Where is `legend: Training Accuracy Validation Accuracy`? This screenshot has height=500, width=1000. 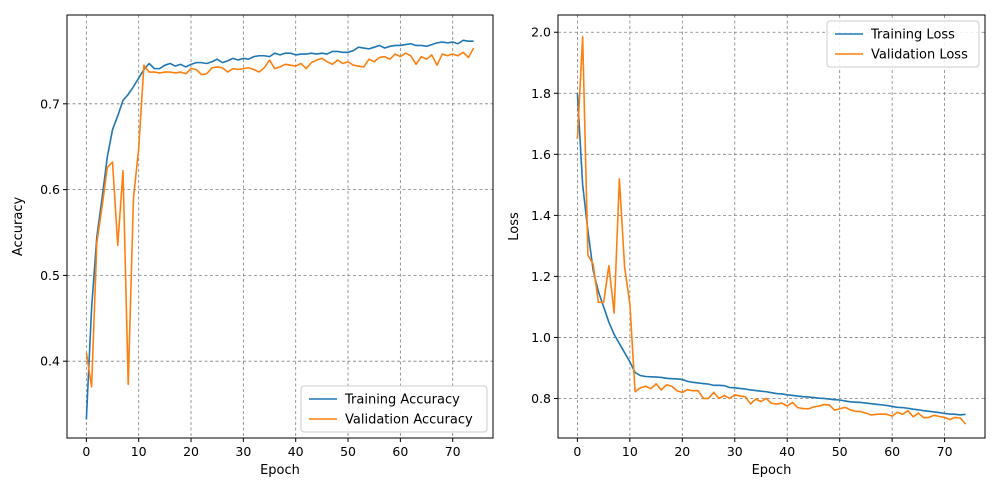
legend: Training Accuracy Validation Accuracy is located at coordinates (394, 409).